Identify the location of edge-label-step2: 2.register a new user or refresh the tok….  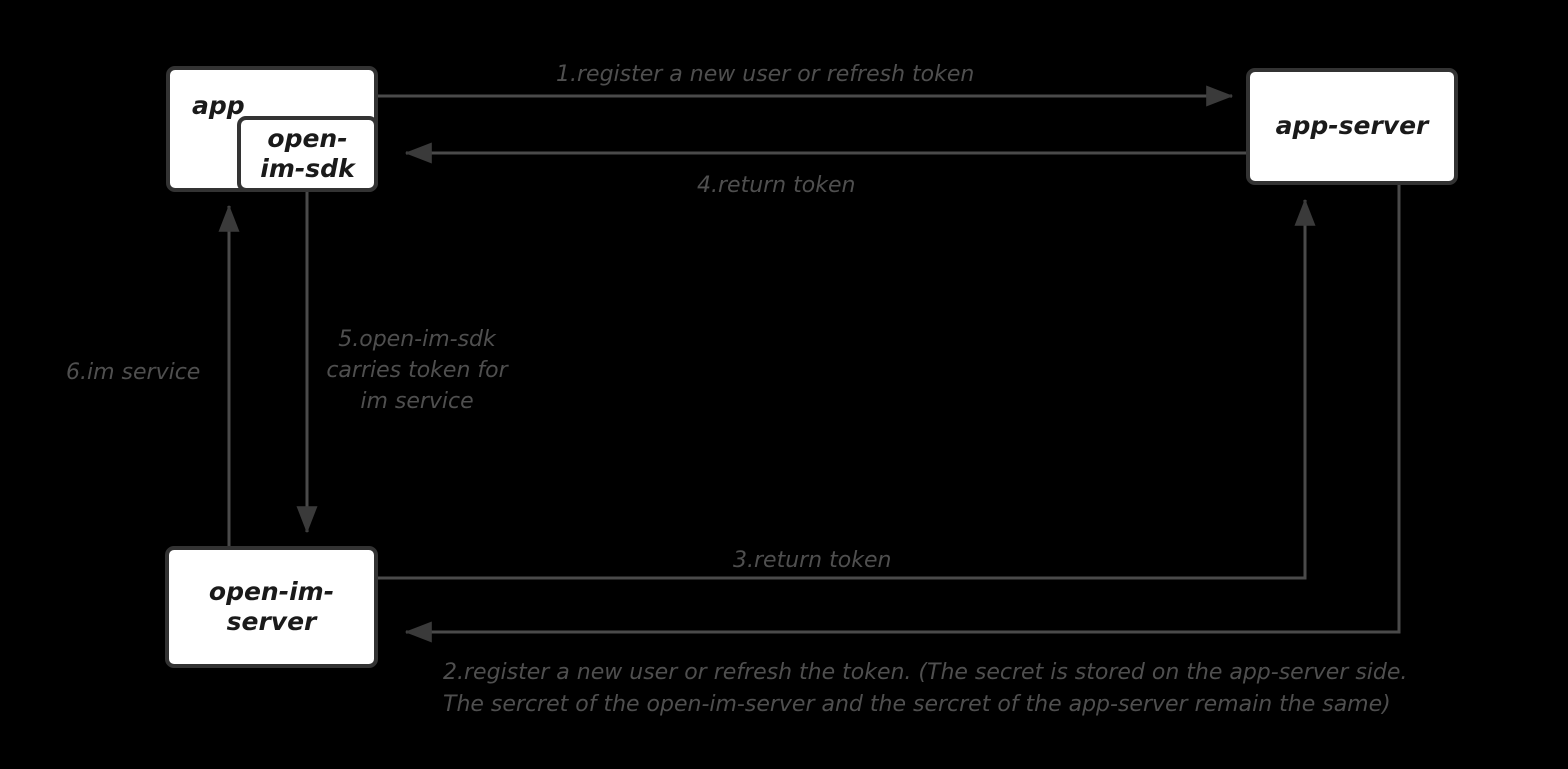
(925, 688).